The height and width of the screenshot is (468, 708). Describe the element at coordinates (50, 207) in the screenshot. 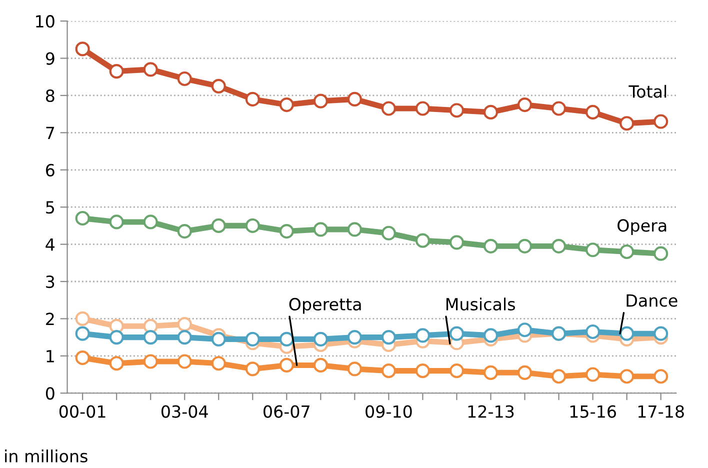

I see `y-tick-label: 5` at that location.